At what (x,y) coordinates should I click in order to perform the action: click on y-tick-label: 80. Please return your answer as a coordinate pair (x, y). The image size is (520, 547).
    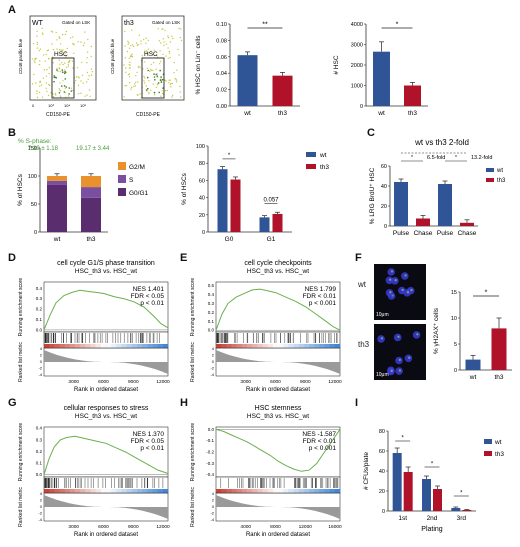
    Looking at the image, I should click on (382, 432).